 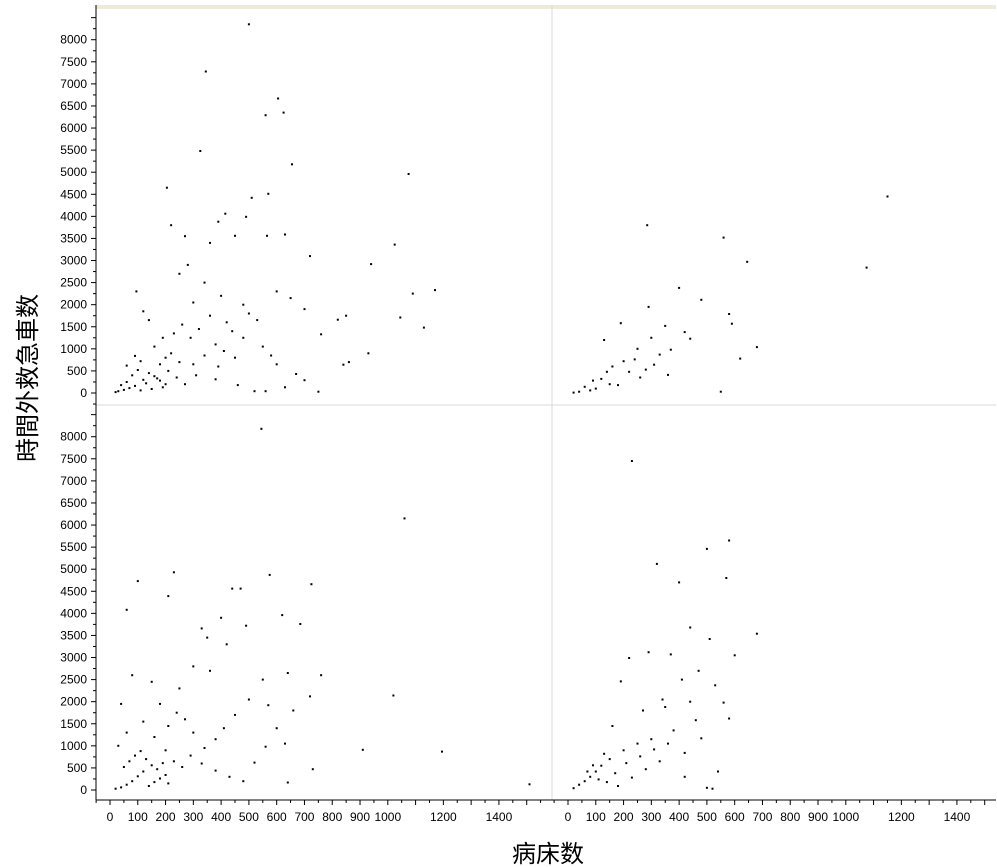 I want to click on y-axis-title: 時間外救急車数, so click(x=28, y=378).